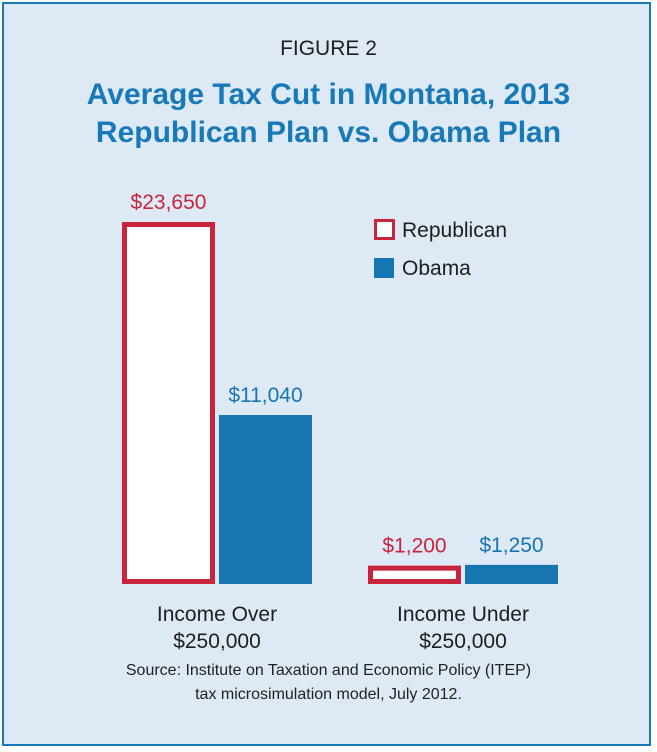  What do you see at coordinates (414, 546) in the screenshot?
I see `data-label-republican-1: $1,200` at bounding box center [414, 546].